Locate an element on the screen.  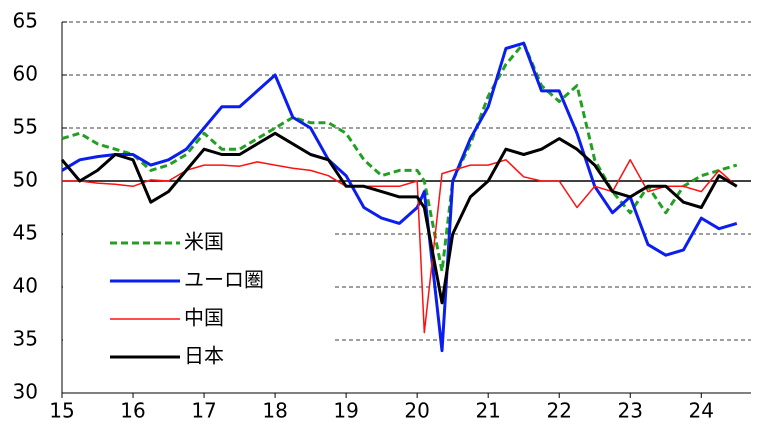
y-tick-label: 55 is located at coordinates (25, 127).